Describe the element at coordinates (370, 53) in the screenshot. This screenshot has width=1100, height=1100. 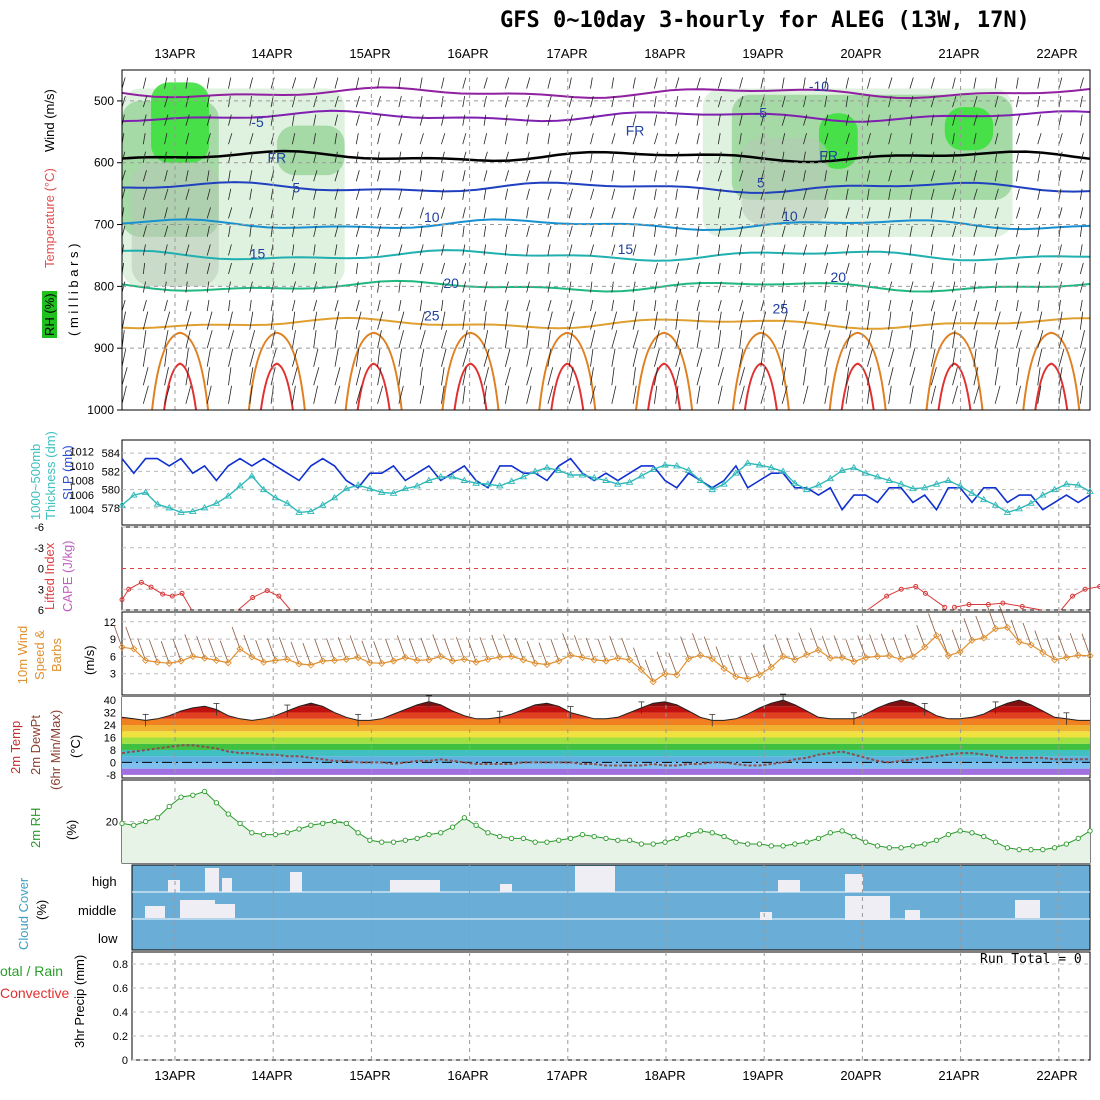
I see `date-label: 15APR` at that location.